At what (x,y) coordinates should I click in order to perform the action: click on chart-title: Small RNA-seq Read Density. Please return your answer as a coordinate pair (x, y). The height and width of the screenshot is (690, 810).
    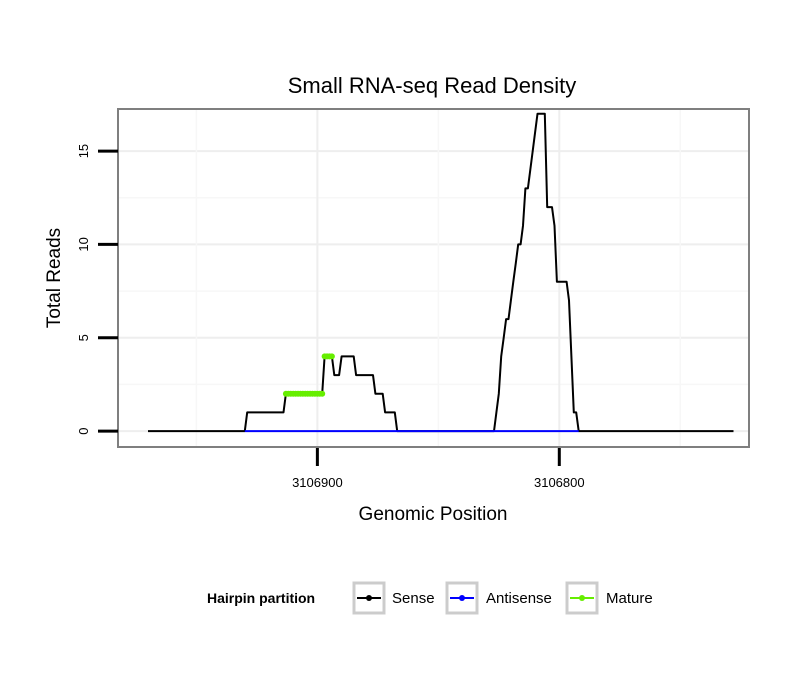
    Looking at the image, I should click on (432, 85).